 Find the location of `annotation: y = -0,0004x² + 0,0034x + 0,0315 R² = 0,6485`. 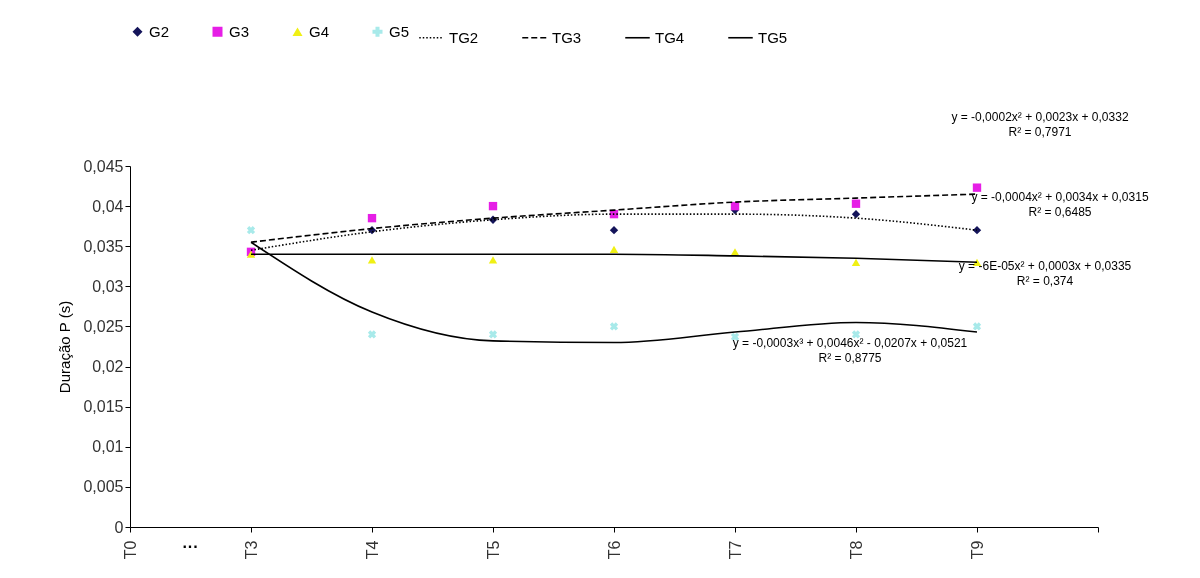

annotation: y = -0,0004x² + 0,0034x + 0,0315 R² = 0,6485 is located at coordinates (1060, 204).